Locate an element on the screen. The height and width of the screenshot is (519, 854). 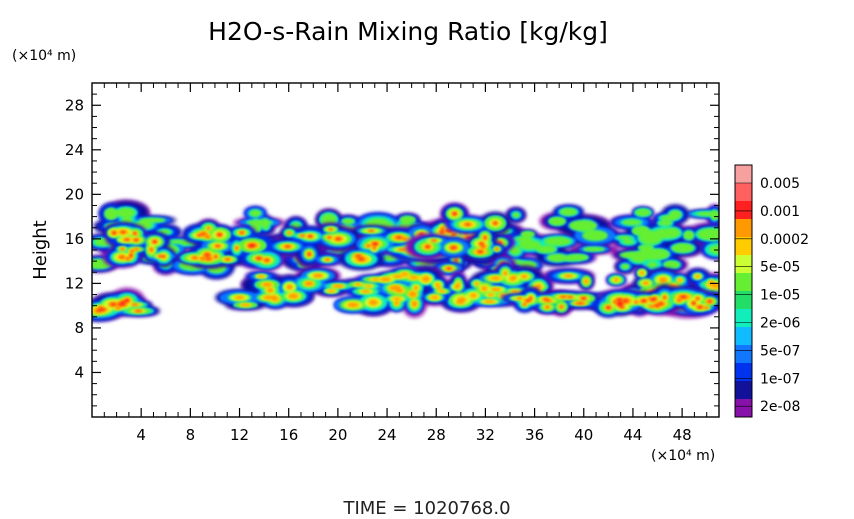
colorbar-label: 1e-05 is located at coordinates (780, 296).